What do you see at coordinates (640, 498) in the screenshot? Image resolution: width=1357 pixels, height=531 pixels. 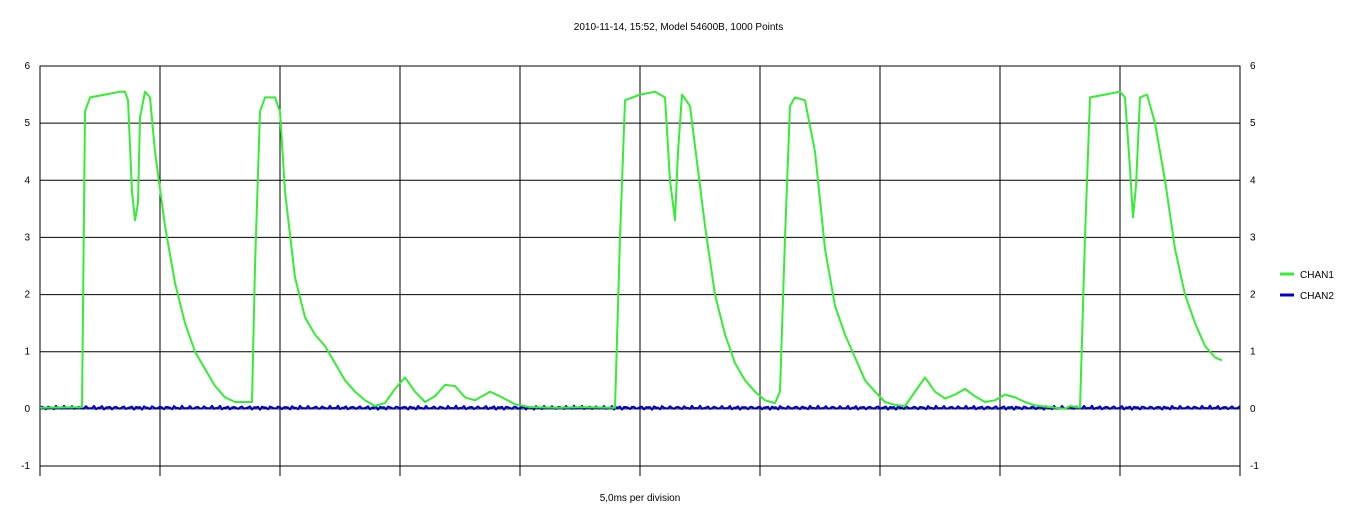 I see `x-axis-label: 5,0ms per division` at bounding box center [640, 498].